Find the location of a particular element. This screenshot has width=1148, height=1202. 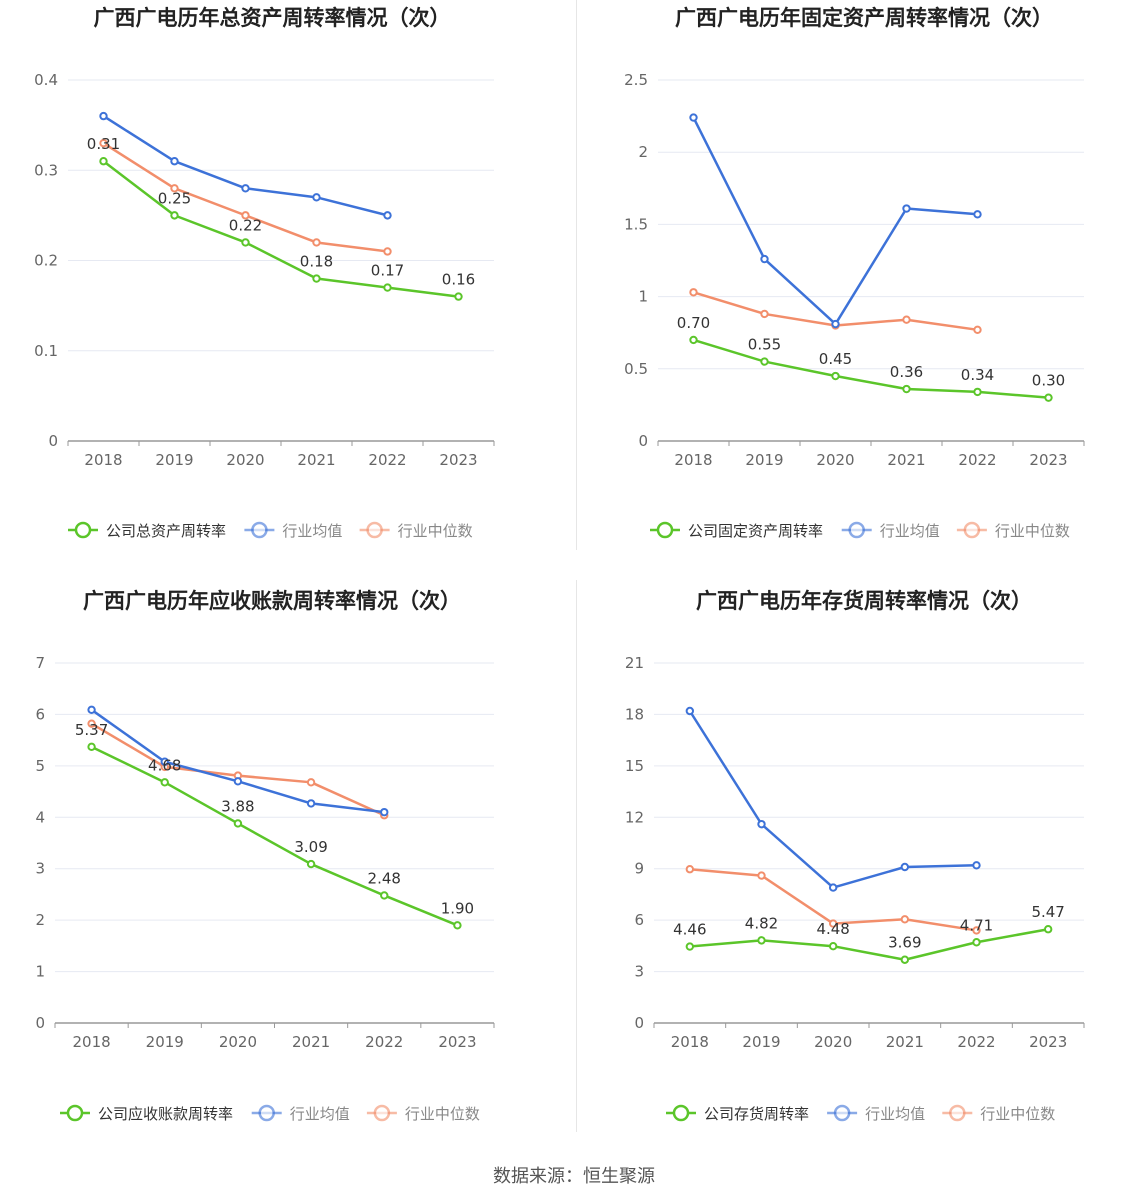

data-label: 3.69 is located at coordinates (904, 943).